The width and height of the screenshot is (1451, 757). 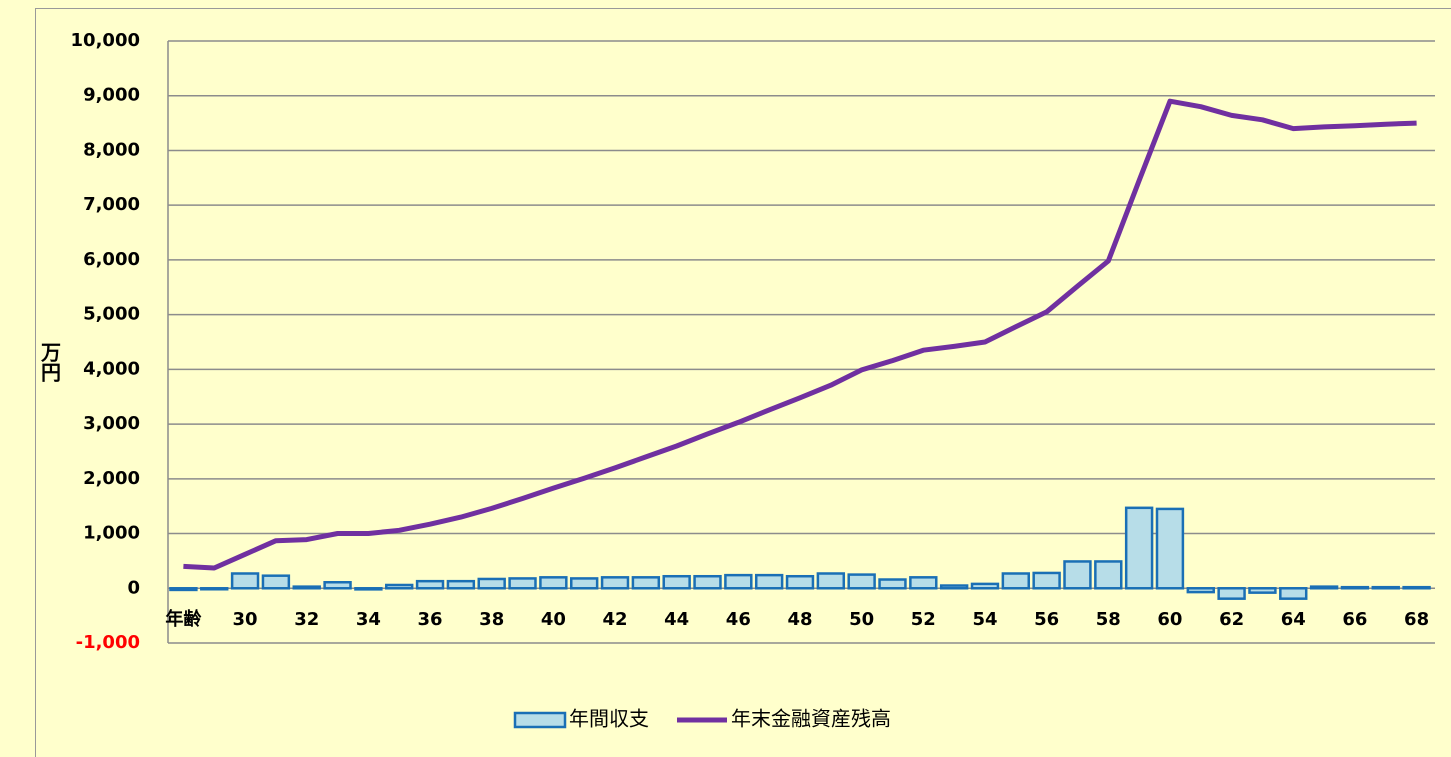 What do you see at coordinates (111, 478) in the screenshot?
I see `y-tick-label: 2,000` at bounding box center [111, 478].